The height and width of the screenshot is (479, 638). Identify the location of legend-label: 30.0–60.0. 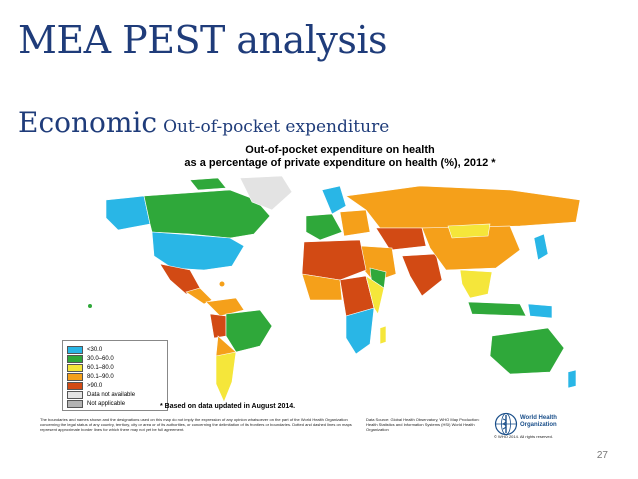
(100, 358).